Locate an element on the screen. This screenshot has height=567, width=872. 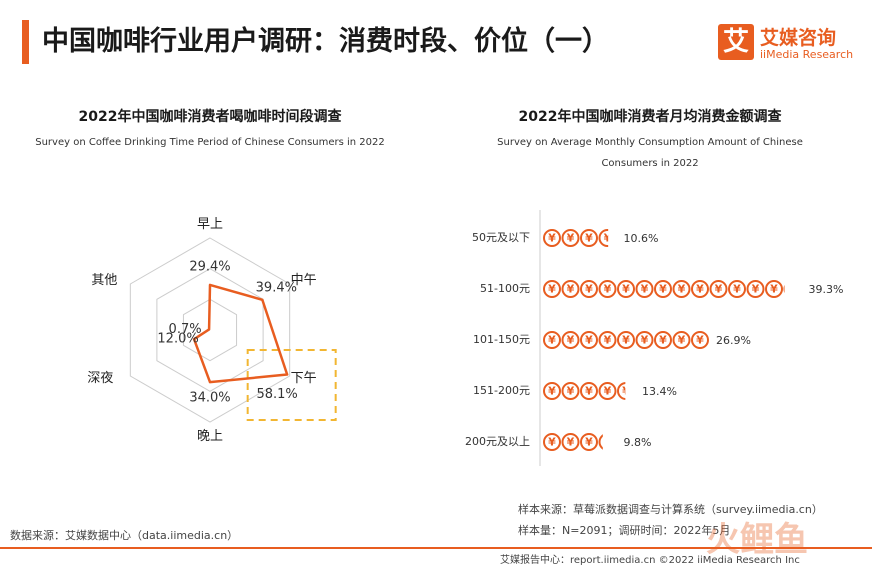
radar-category-label: 下午 is located at coordinates (304, 378).